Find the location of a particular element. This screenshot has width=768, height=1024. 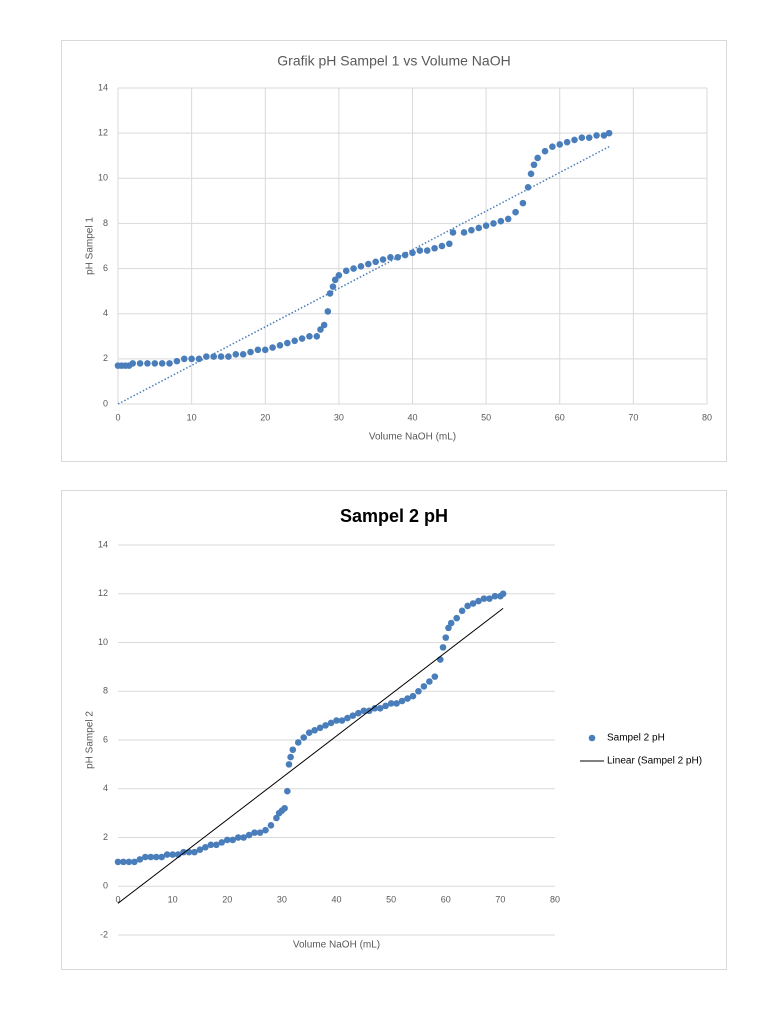

x-tick-label: 10 is located at coordinates (192, 417).